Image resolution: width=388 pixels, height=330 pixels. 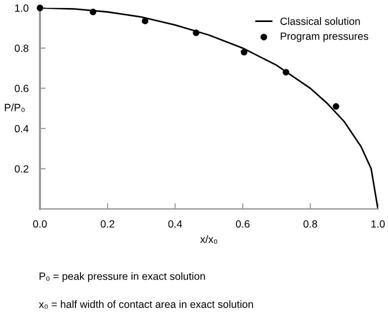 What do you see at coordinates (145, 304) in the screenshot?
I see `text: x₀ = half width of contact area in exact solution` at bounding box center [145, 304].